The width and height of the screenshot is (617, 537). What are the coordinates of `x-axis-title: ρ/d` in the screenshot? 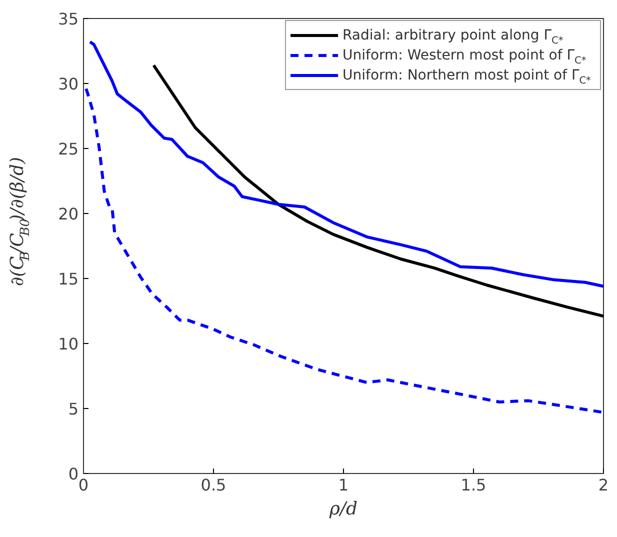 It's located at (343, 509).